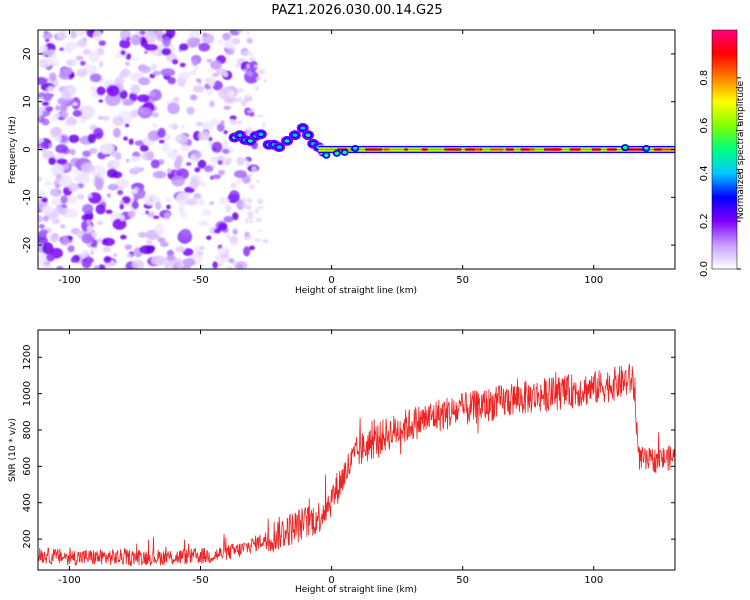 The height and width of the screenshot is (600, 750). I want to click on spectrogram-xtick-label: -100, so click(69, 280).